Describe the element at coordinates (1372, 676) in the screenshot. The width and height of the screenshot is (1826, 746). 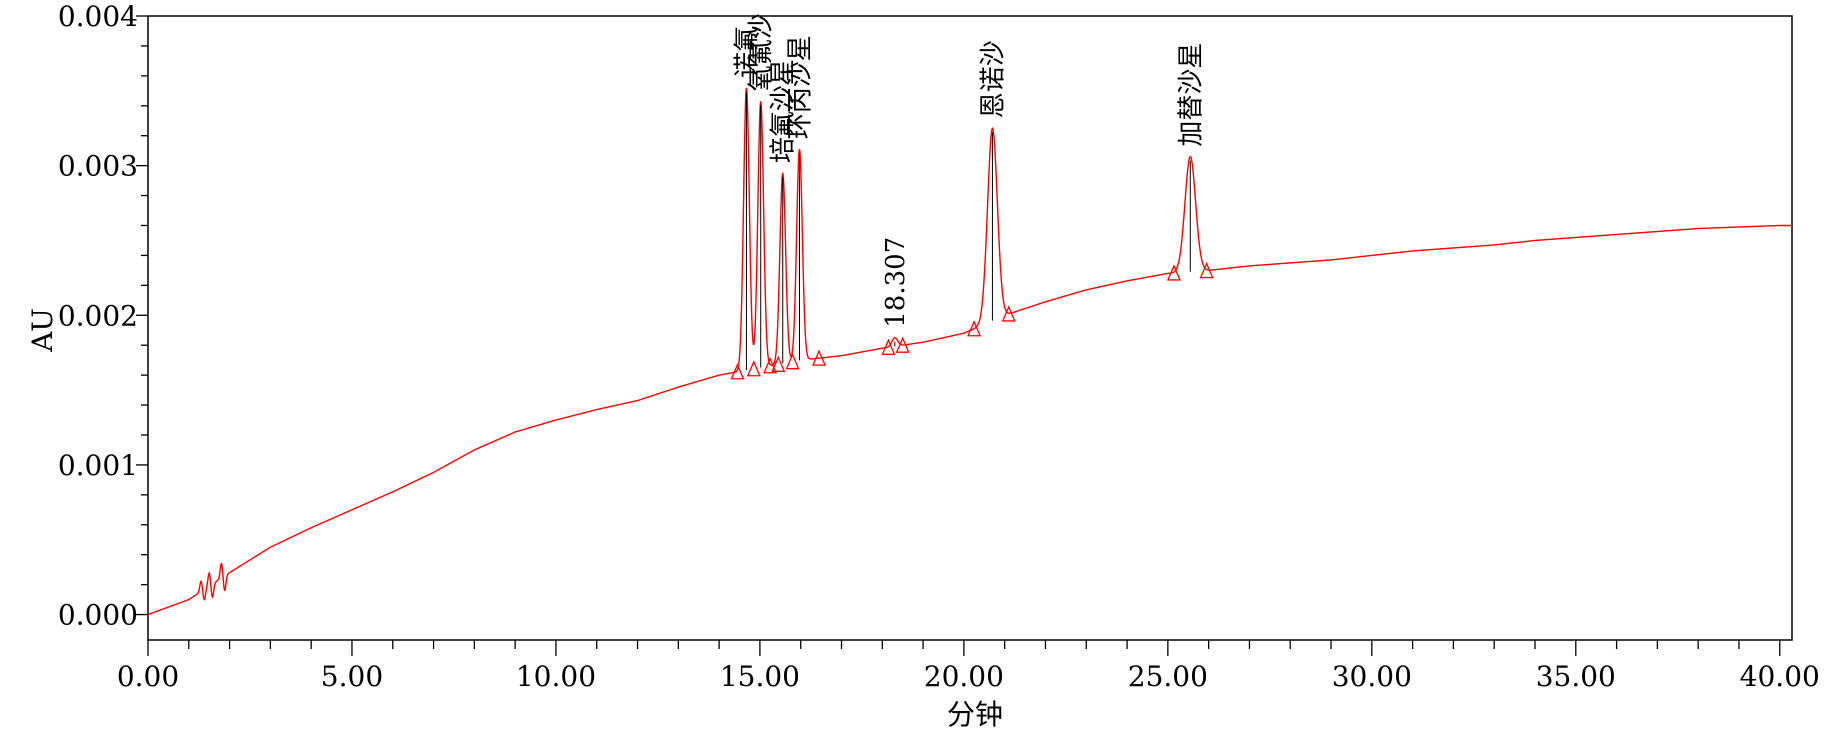
I see `x-tick-label: 30.00` at that location.